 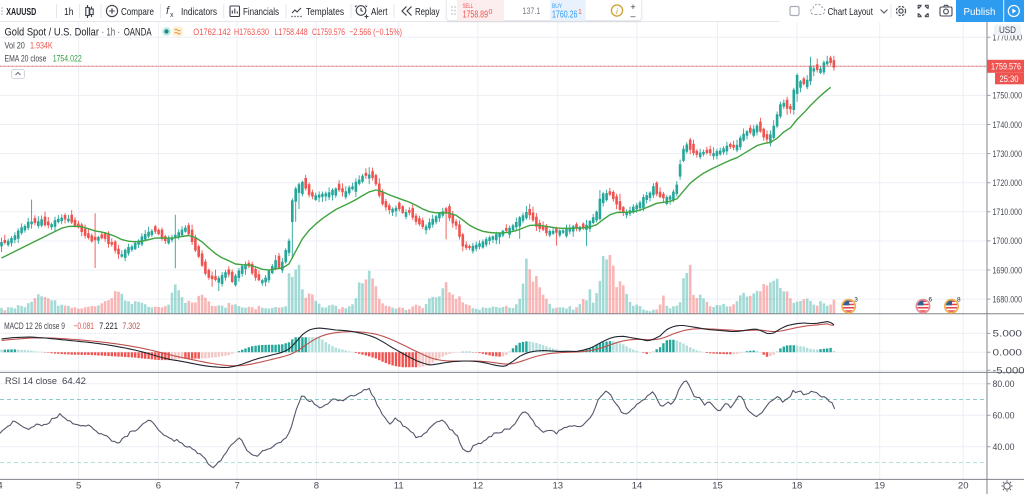 I want to click on svg-text: 1, so click(x=580, y=12).